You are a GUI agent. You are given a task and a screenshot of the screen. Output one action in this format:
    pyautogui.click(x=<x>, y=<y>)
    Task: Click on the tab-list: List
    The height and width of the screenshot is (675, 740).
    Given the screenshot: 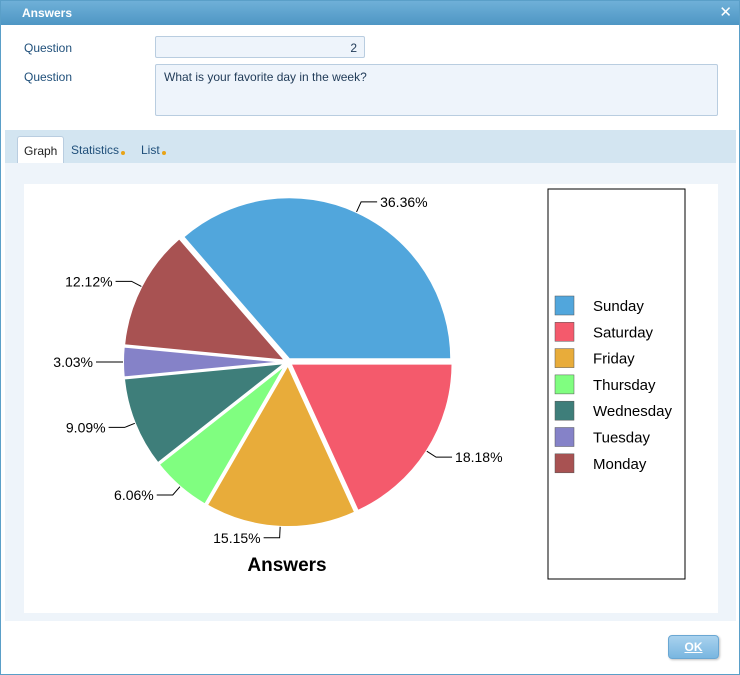 What is the action you would take?
    pyautogui.click(x=153, y=149)
    